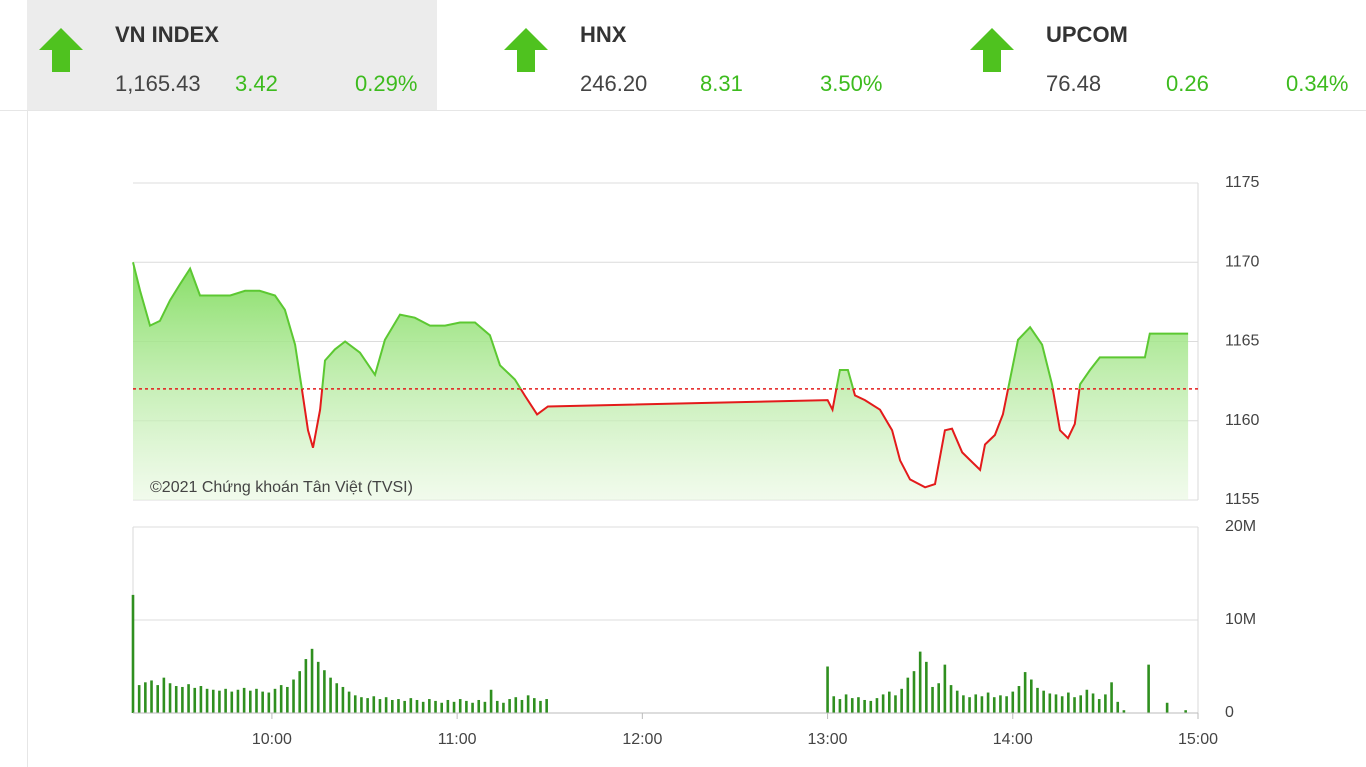 This screenshot has width=1366, height=767. What do you see at coordinates (1242, 499) in the screenshot?
I see `y-tick-label: 1155` at bounding box center [1242, 499].